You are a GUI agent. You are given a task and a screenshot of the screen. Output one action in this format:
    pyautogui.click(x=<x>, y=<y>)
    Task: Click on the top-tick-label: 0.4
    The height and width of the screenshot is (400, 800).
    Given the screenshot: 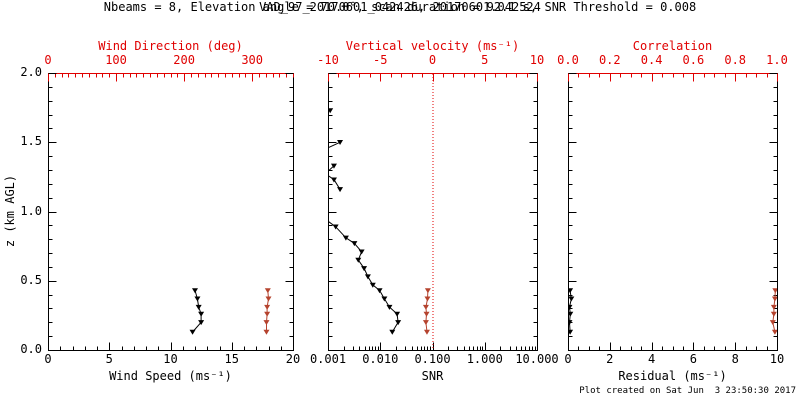 What is the action you would take?
    pyautogui.click(x=651, y=60)
    